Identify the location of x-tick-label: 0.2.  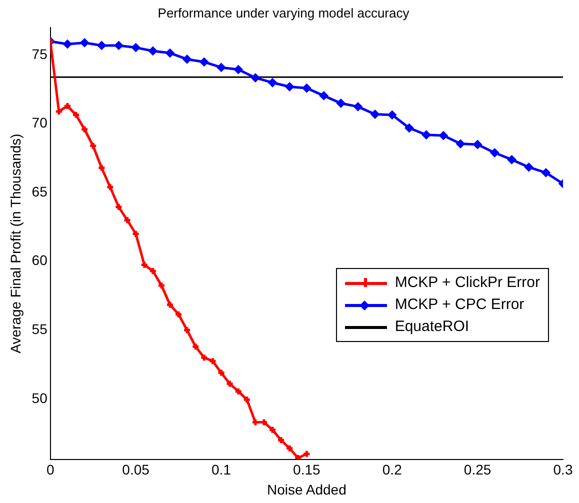
(392, 470).